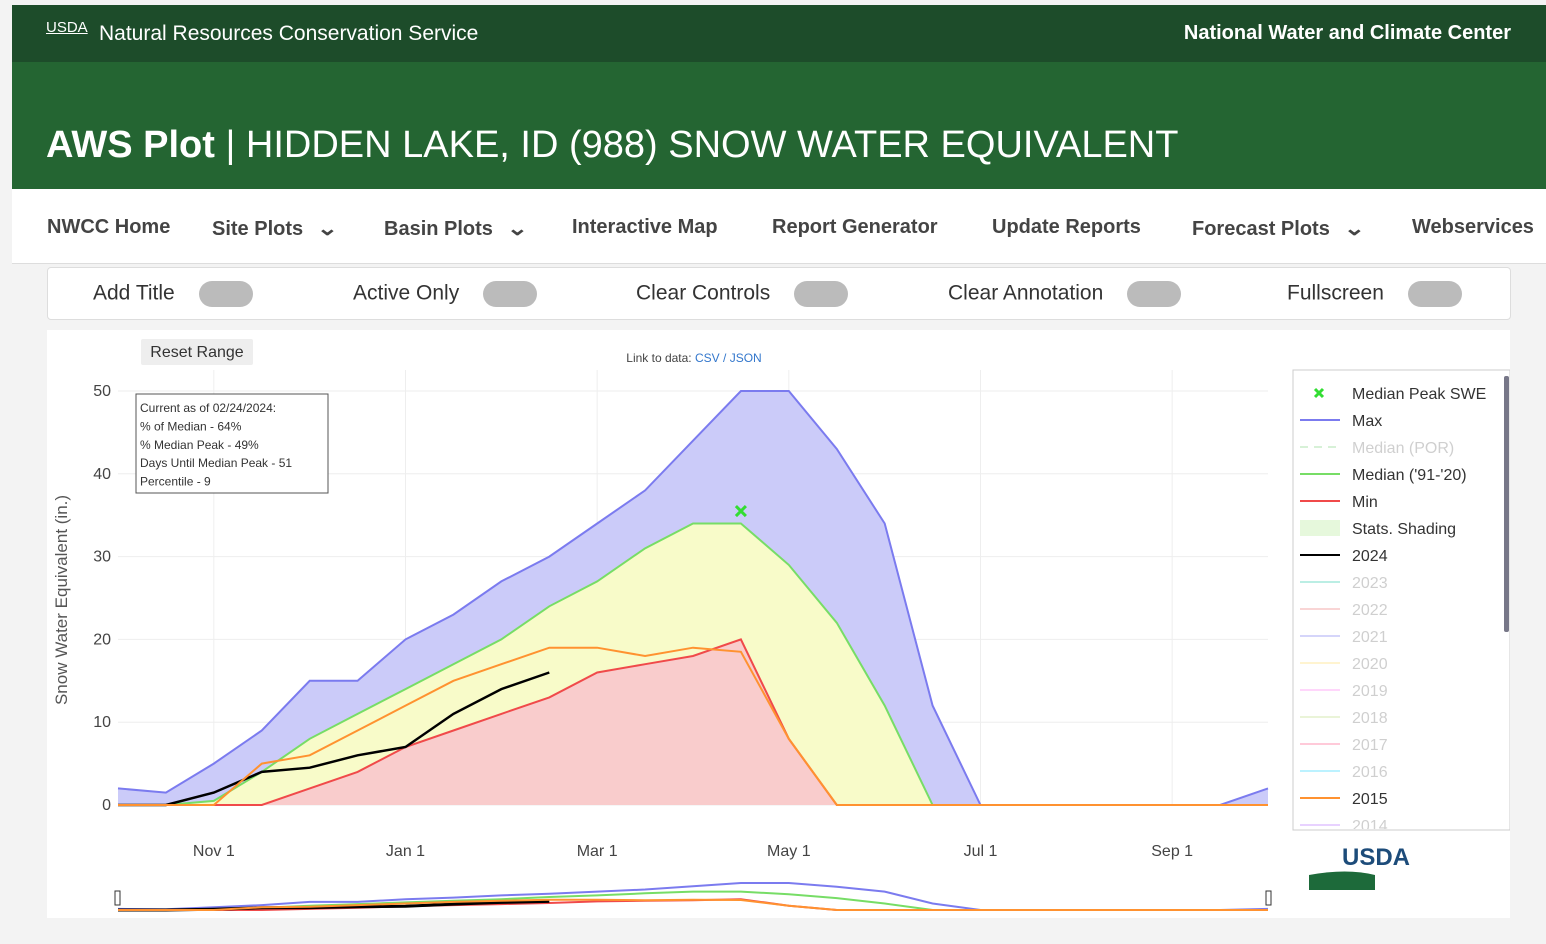 This screenshot has width=1546, height=944. What do you see at coordinates (289, 33) in the screenshot?
I see `agency-name: Natural Resources Conservation Service` at bounding box center [289, 33].